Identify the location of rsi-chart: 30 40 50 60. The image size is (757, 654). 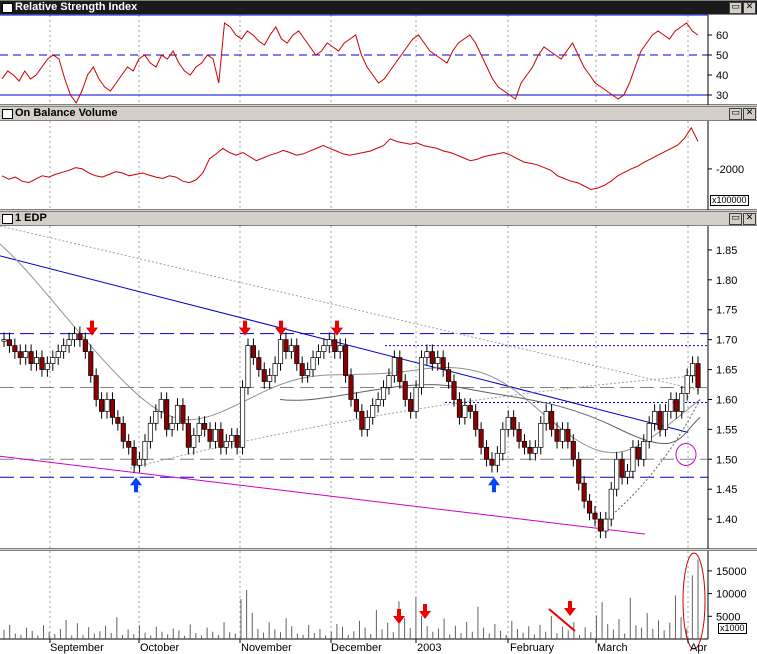
(364, 59).